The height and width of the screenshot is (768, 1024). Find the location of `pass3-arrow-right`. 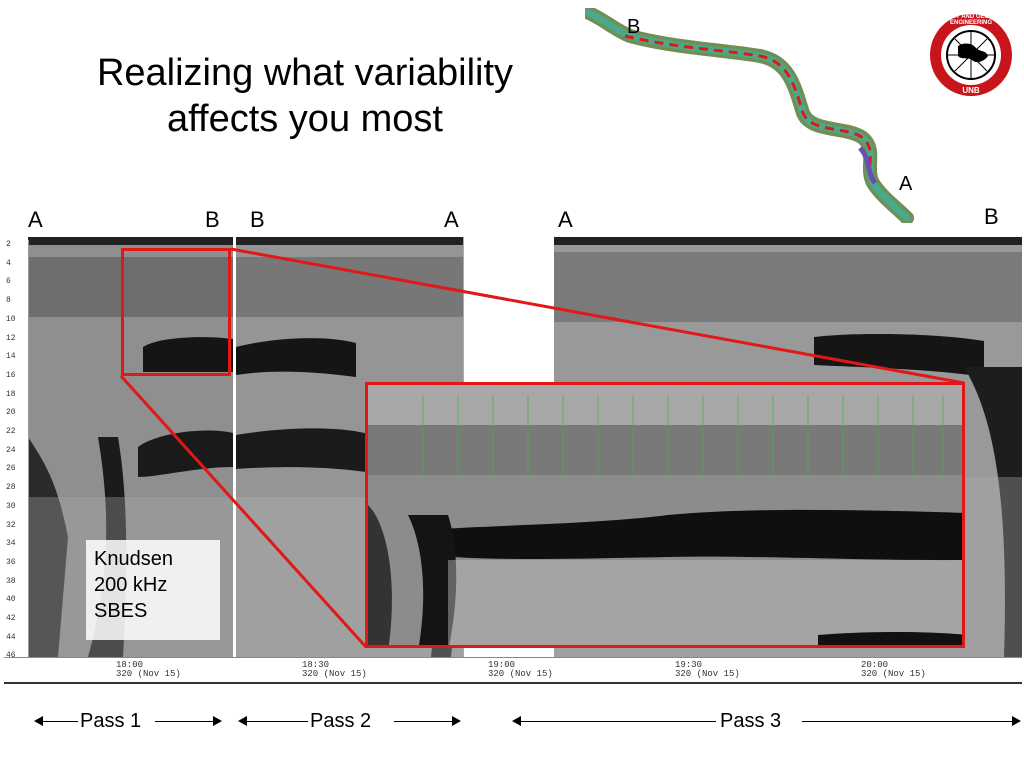

pass3-arrow-right is located at coordinates (1016, 721).